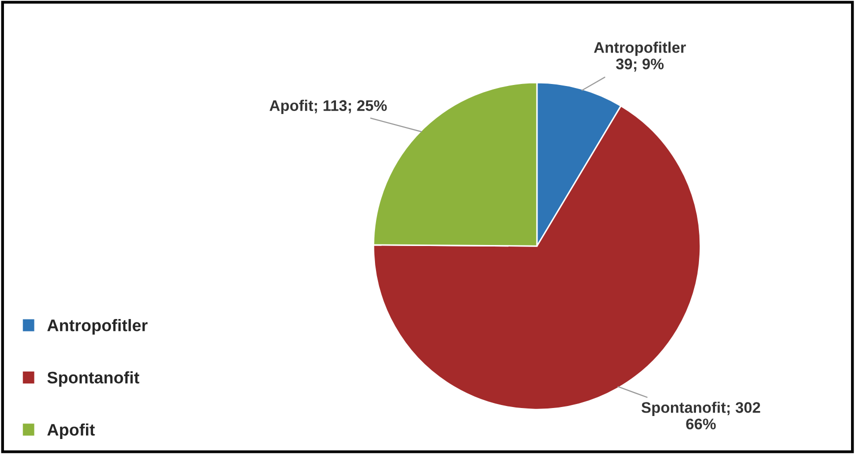 The image size is (855, 454). What do you see at coordinates (640, 57) in the screenshot?
I see `data-label: Antropofitler 39; 9%` at bounding box center [640, 57].